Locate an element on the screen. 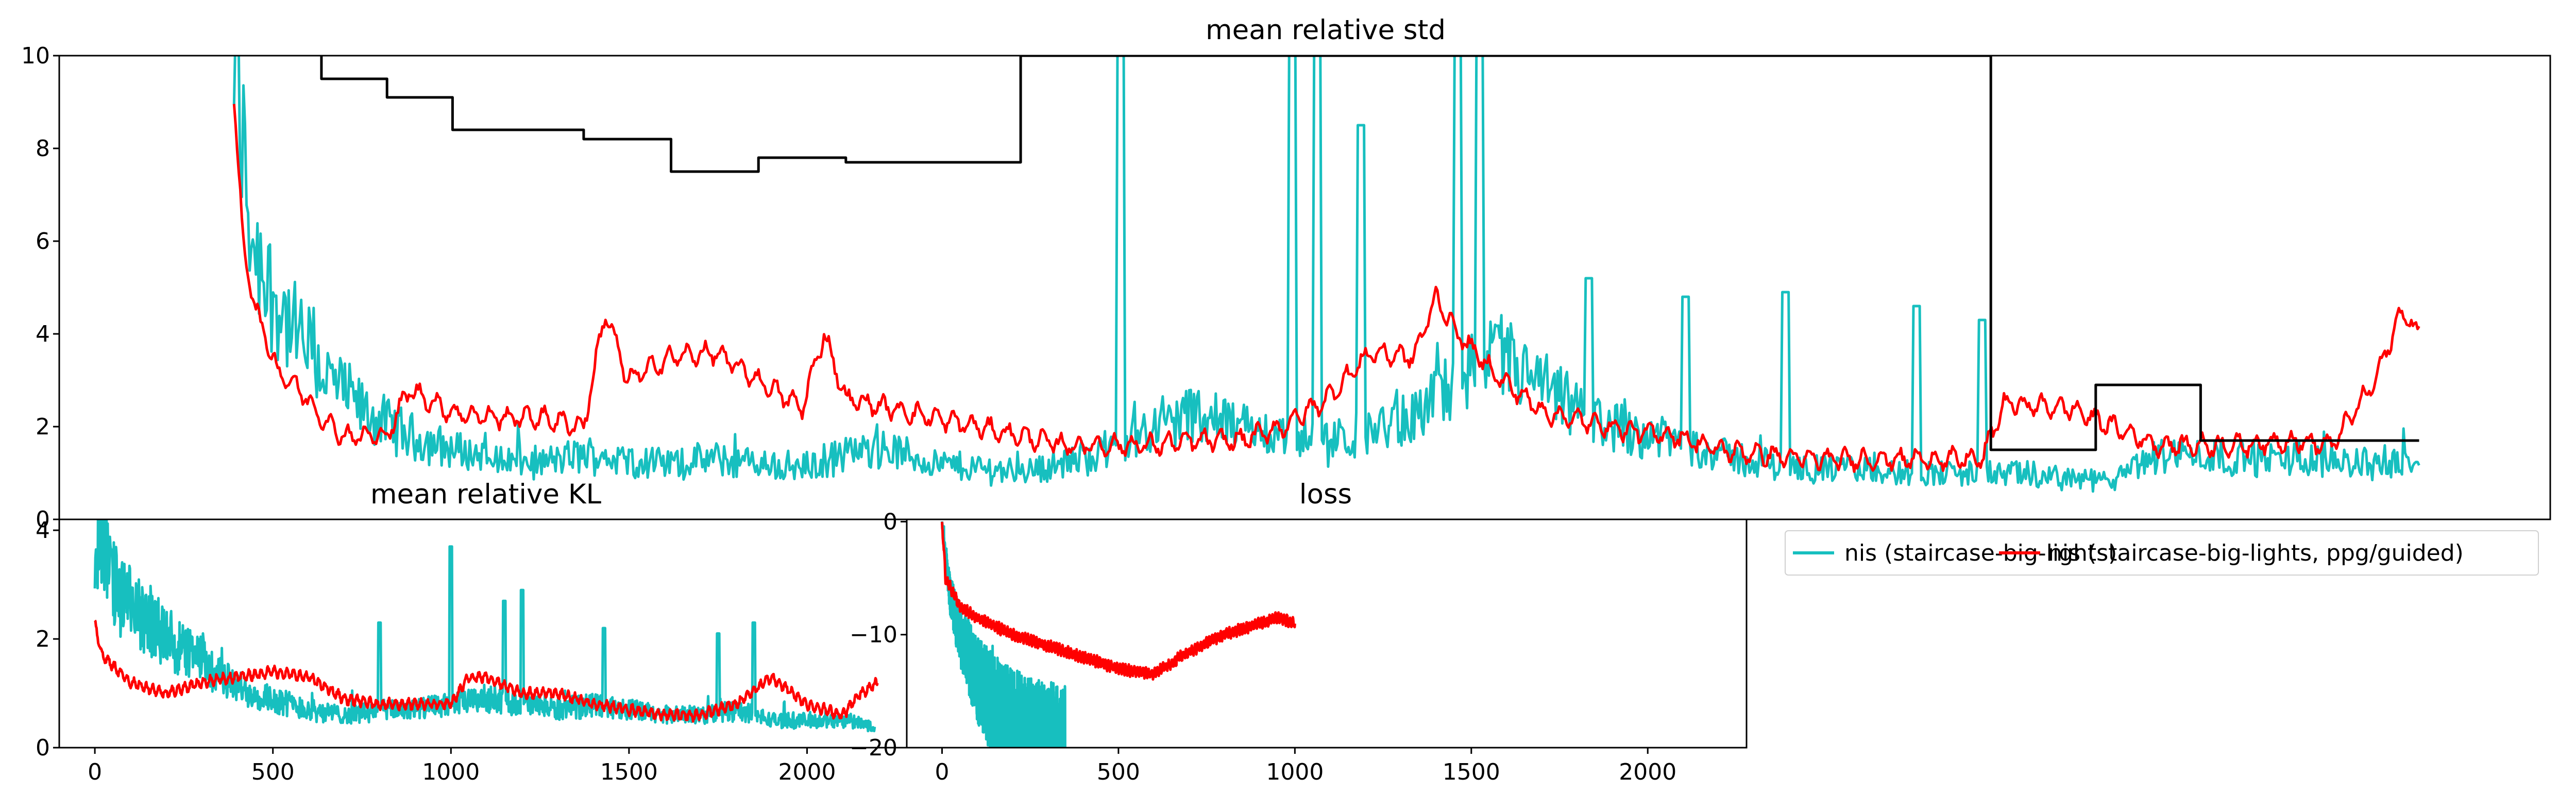 The width and height of the screenshot is (2576, 810). axes-ticks-kl: 0 2 4 0 500 1000 1500 2000 is located at coordinates (436, 651).